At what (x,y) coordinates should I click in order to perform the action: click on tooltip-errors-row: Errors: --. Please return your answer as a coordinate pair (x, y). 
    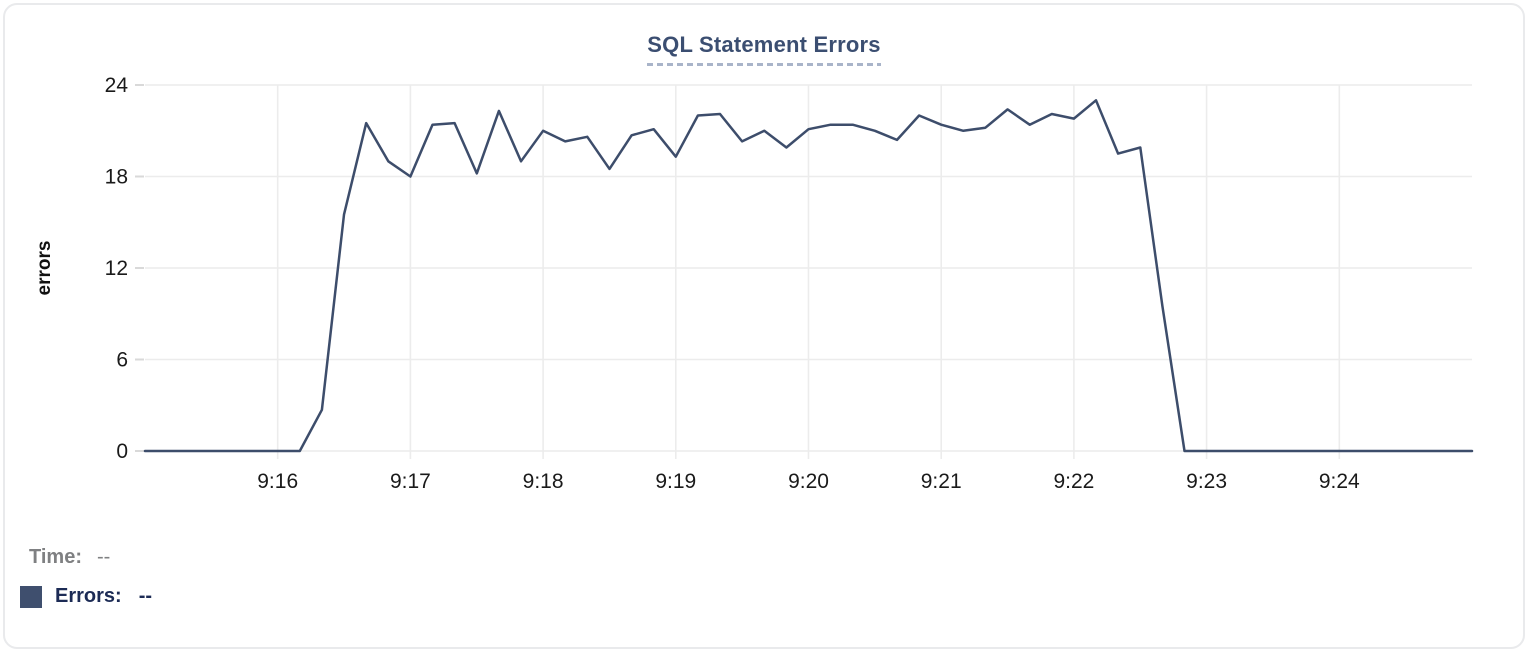
    Looking at the image, I should click on (86, 596).